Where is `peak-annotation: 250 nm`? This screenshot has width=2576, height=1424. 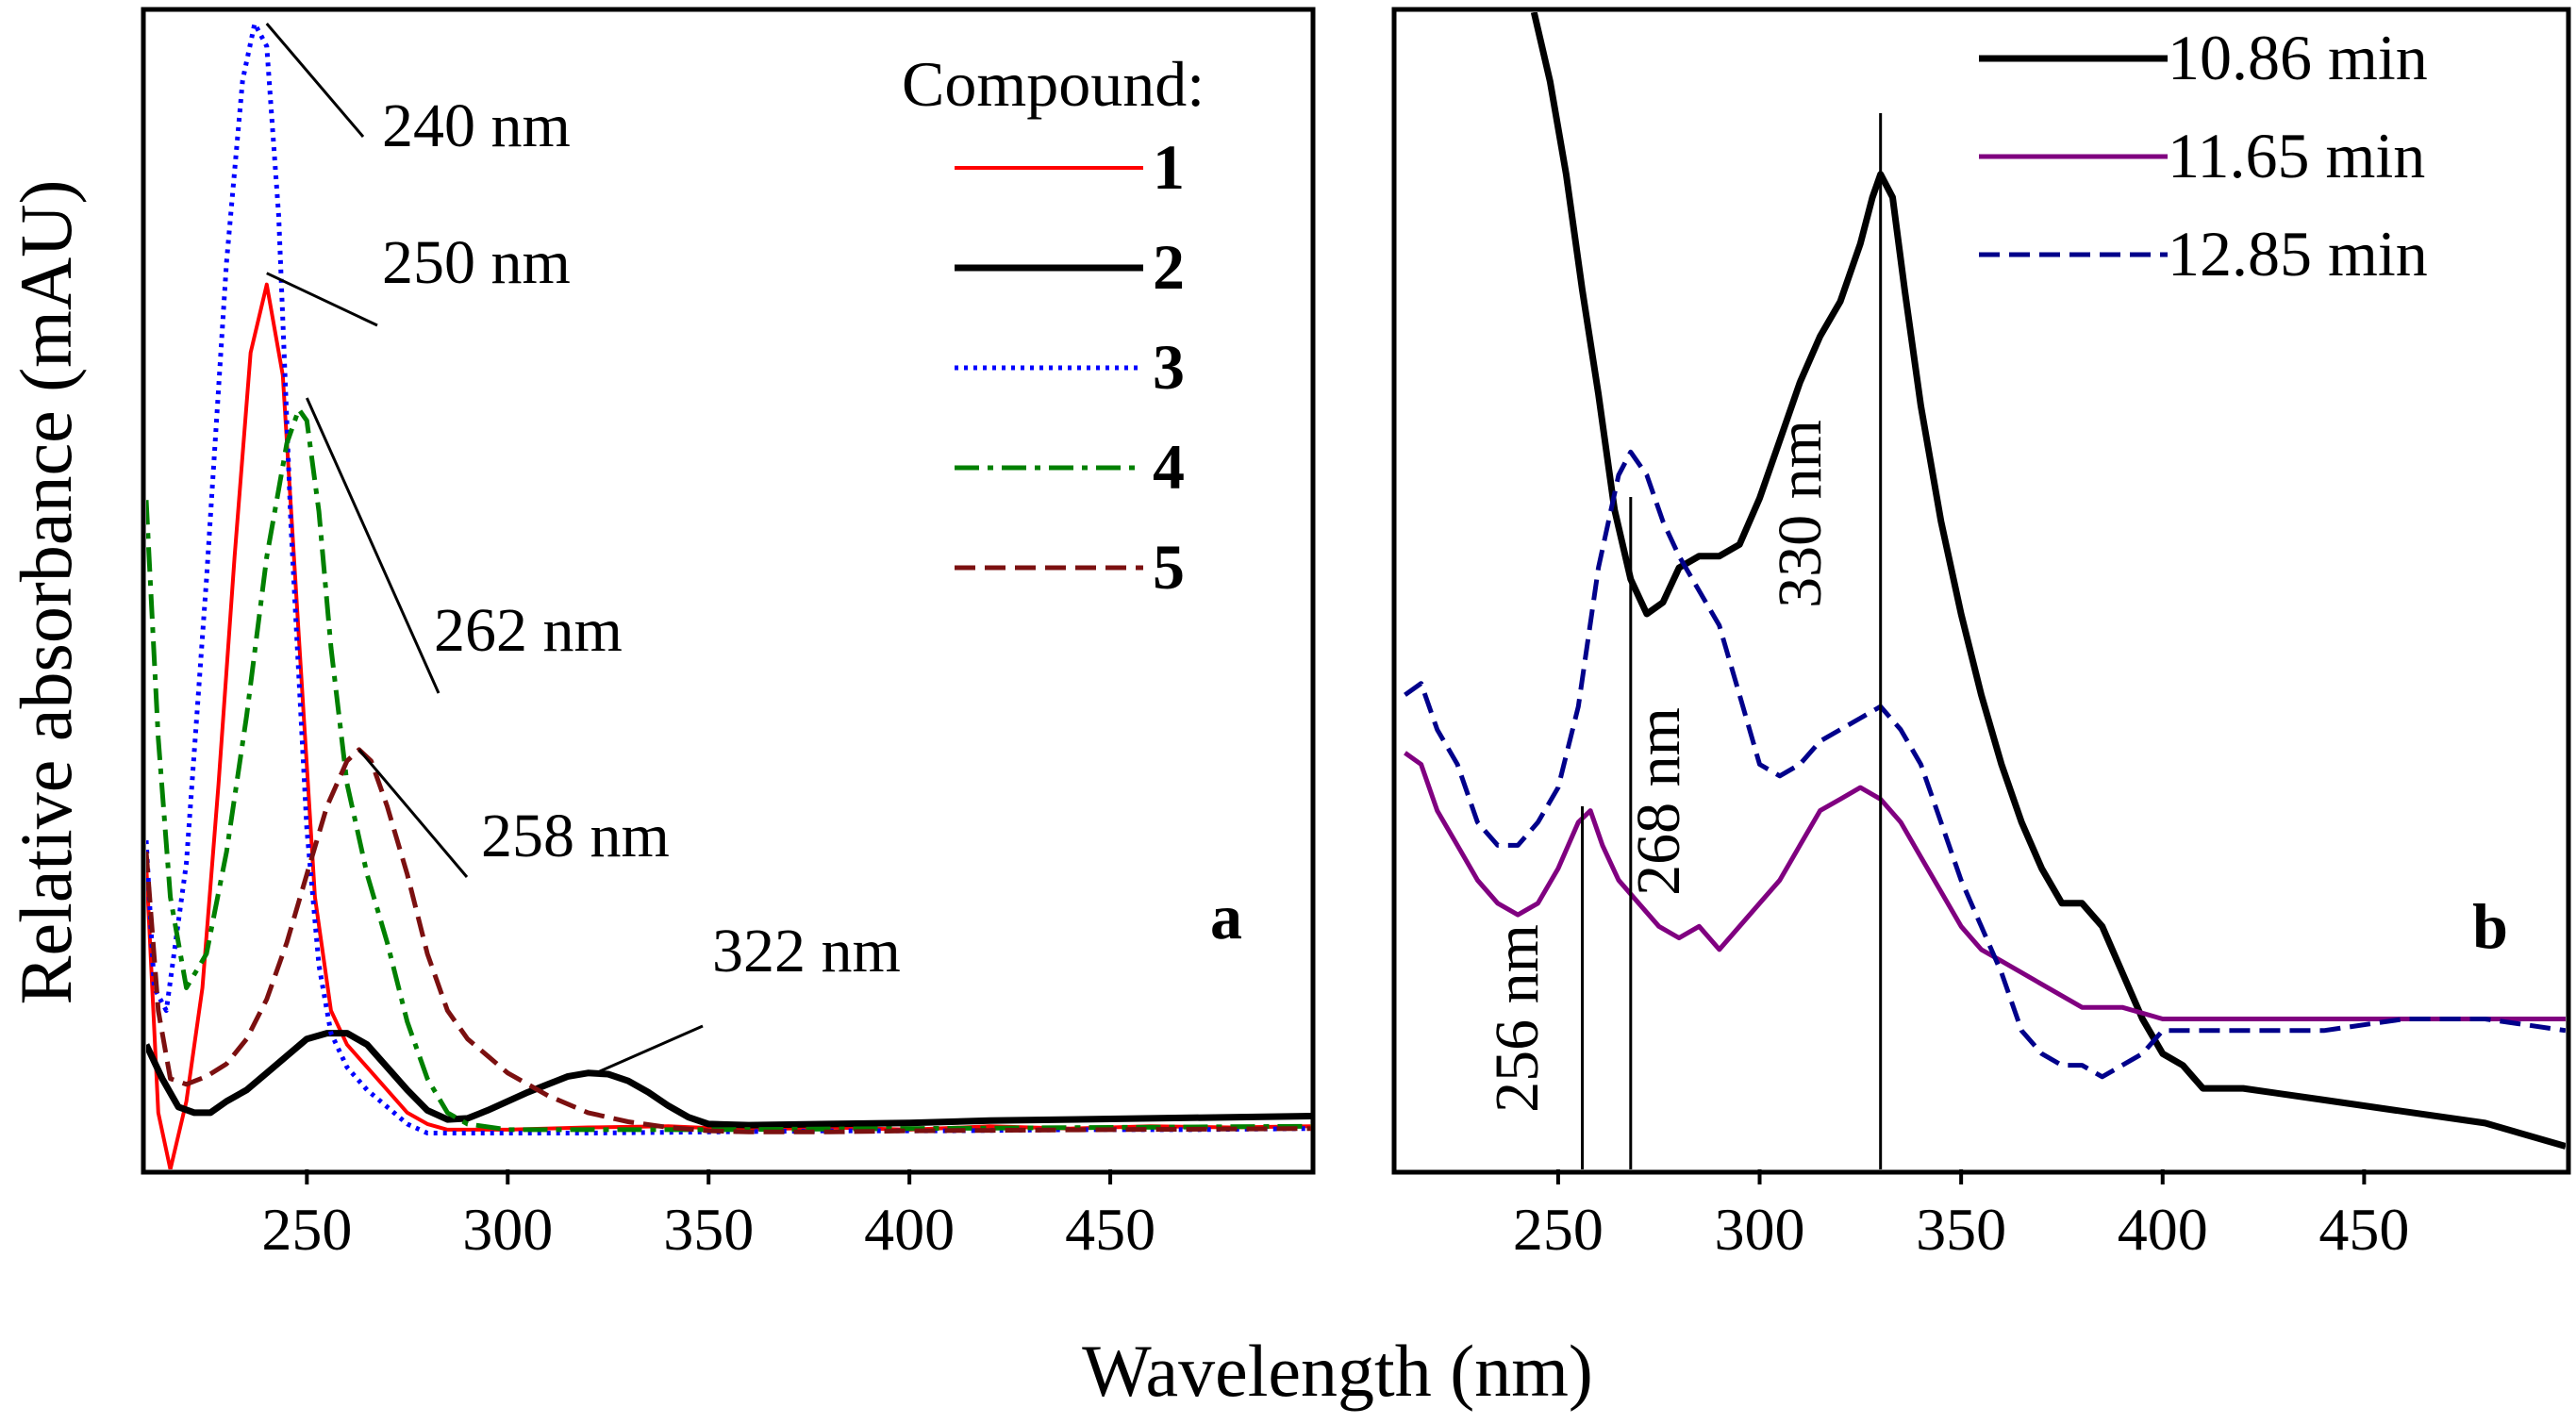 peak-annotation: 250 nm is located at coordinates (476, 262).